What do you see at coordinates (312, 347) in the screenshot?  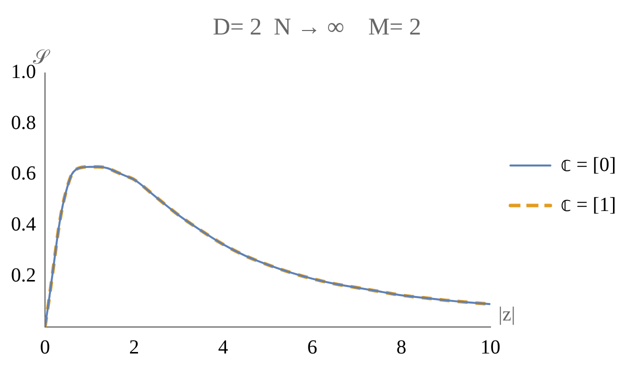 I see `x-tick-label: 6` at bounding box center [312, 347].